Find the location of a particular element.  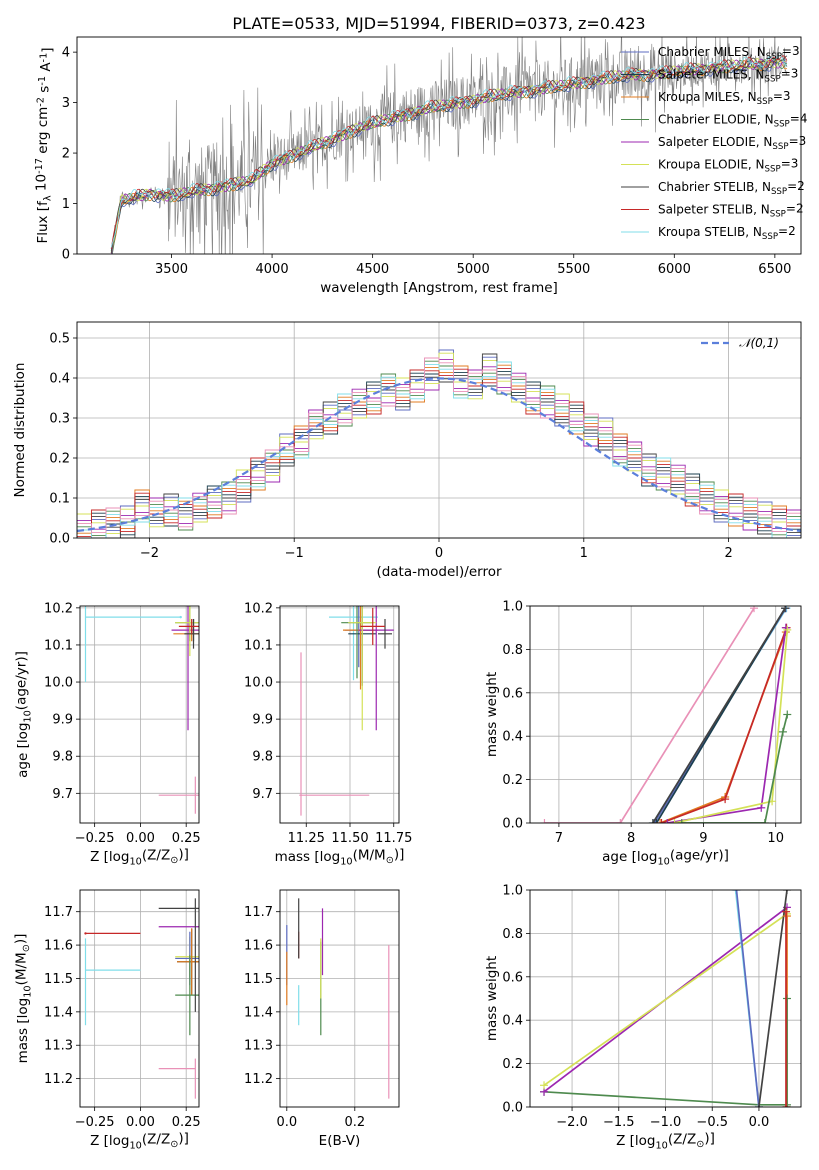

mass_vs_Z-plot-area is located at coordinates (141, 998).